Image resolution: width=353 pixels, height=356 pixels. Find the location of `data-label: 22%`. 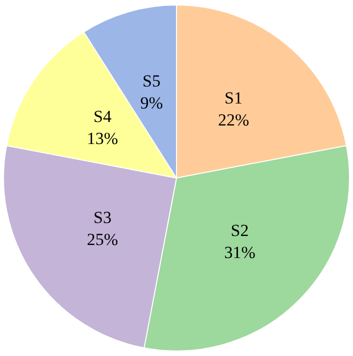

data-label: 22% is located at coordinates (234, 120).